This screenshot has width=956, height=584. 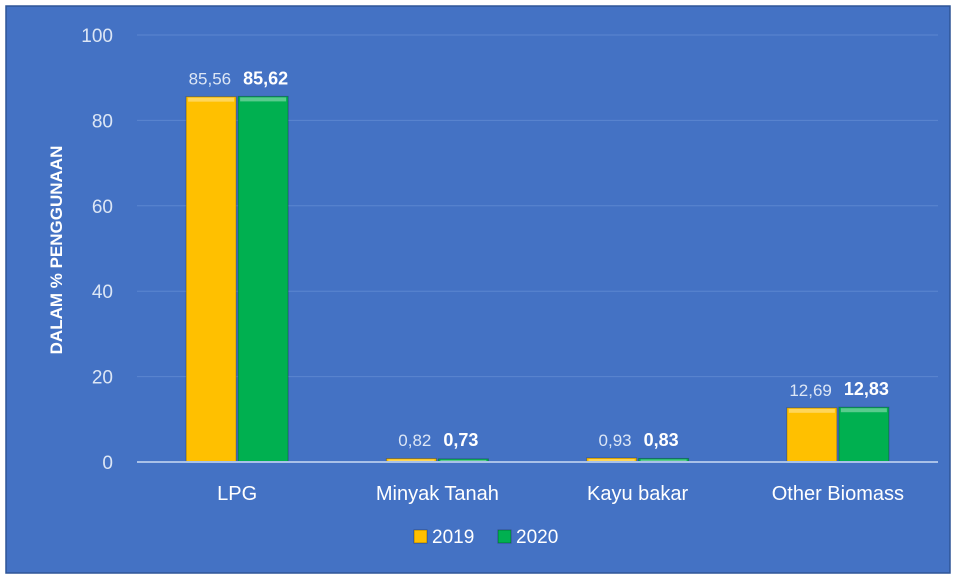 I want to click on data-label: 85,56, so click(x=210, y=79).